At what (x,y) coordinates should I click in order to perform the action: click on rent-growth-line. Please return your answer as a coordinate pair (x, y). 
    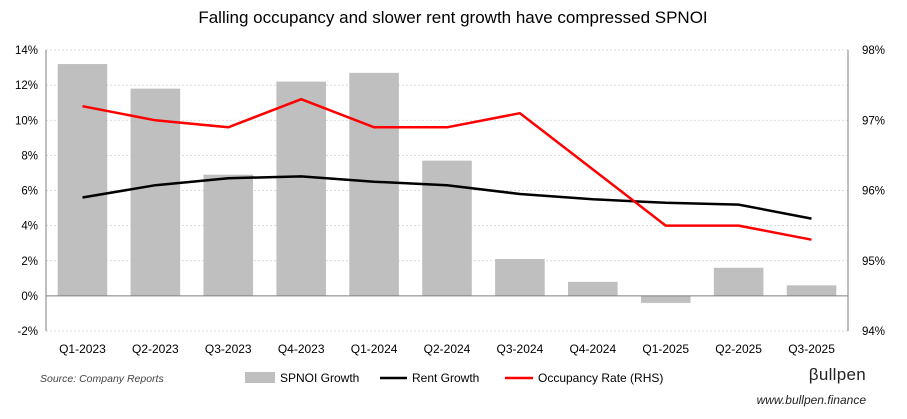
    Looking at the image, I should click on (447, 197).